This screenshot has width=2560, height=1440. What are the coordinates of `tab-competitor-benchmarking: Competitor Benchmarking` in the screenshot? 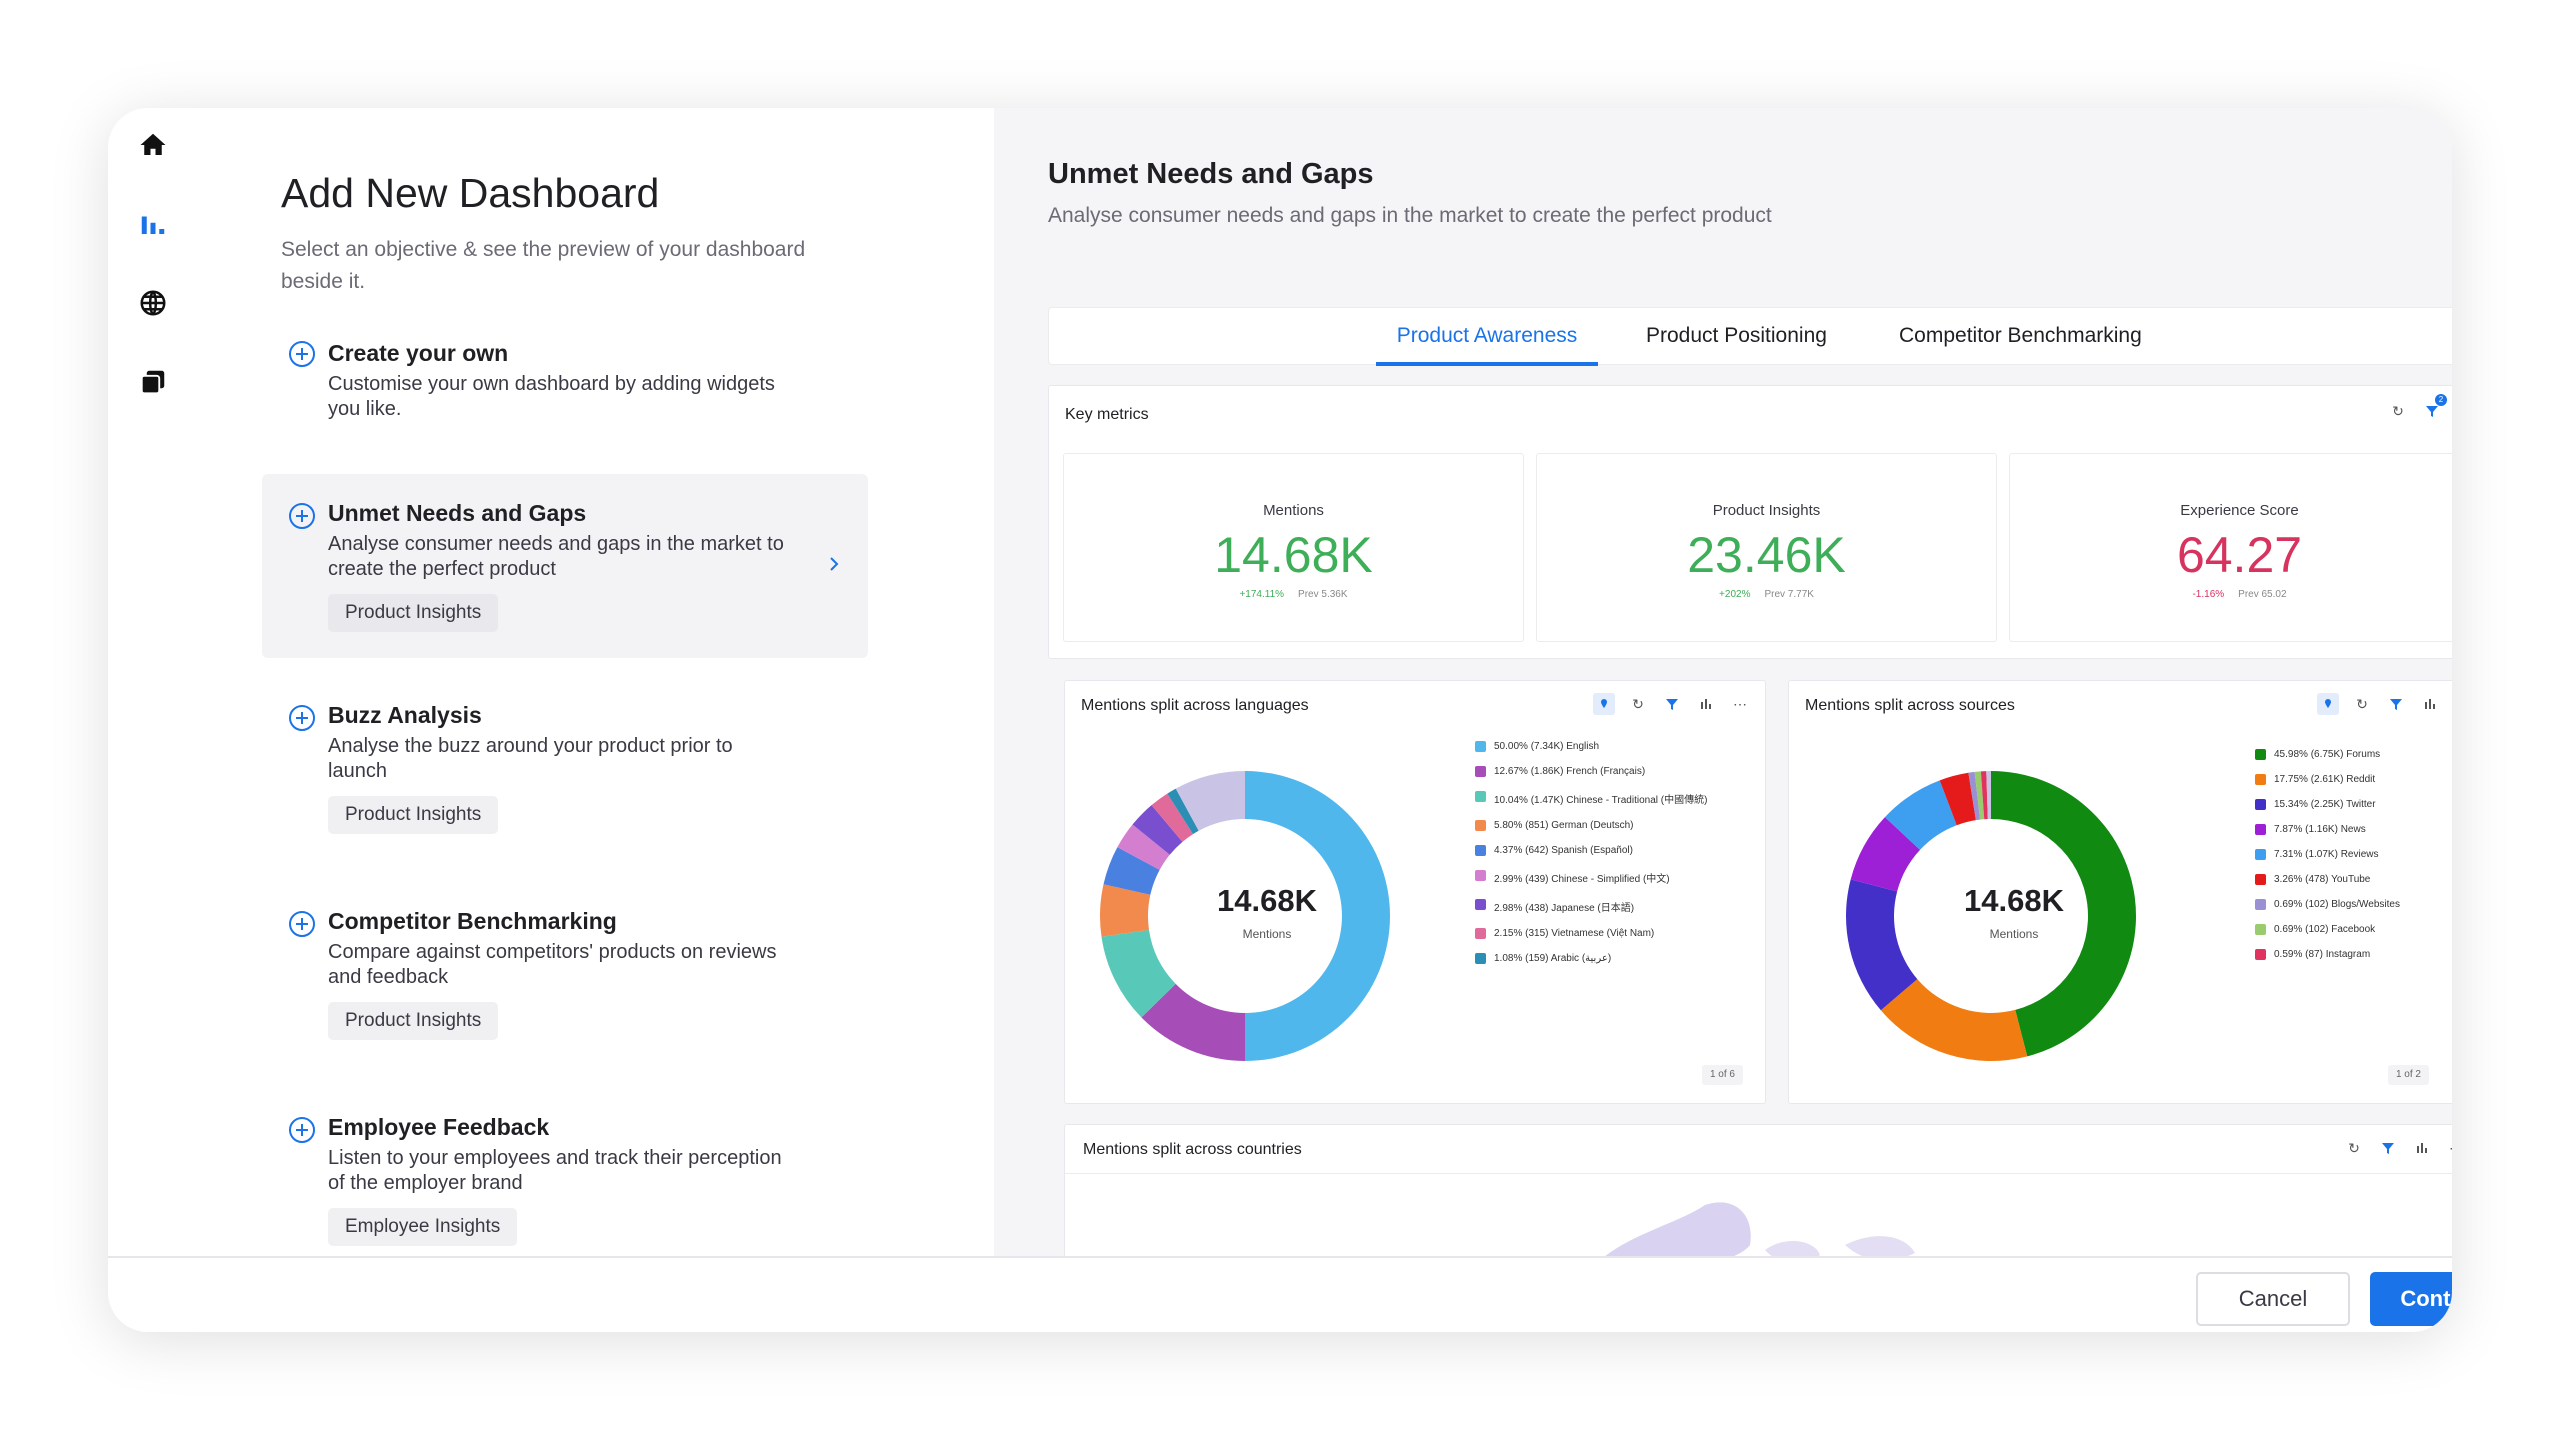 It's located at (2020, 335).